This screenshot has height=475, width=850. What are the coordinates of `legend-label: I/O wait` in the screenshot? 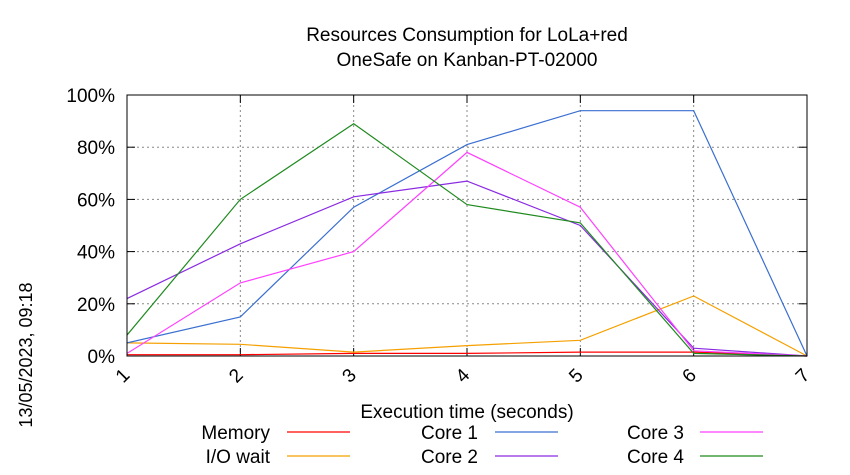 It's located at (238, 457).